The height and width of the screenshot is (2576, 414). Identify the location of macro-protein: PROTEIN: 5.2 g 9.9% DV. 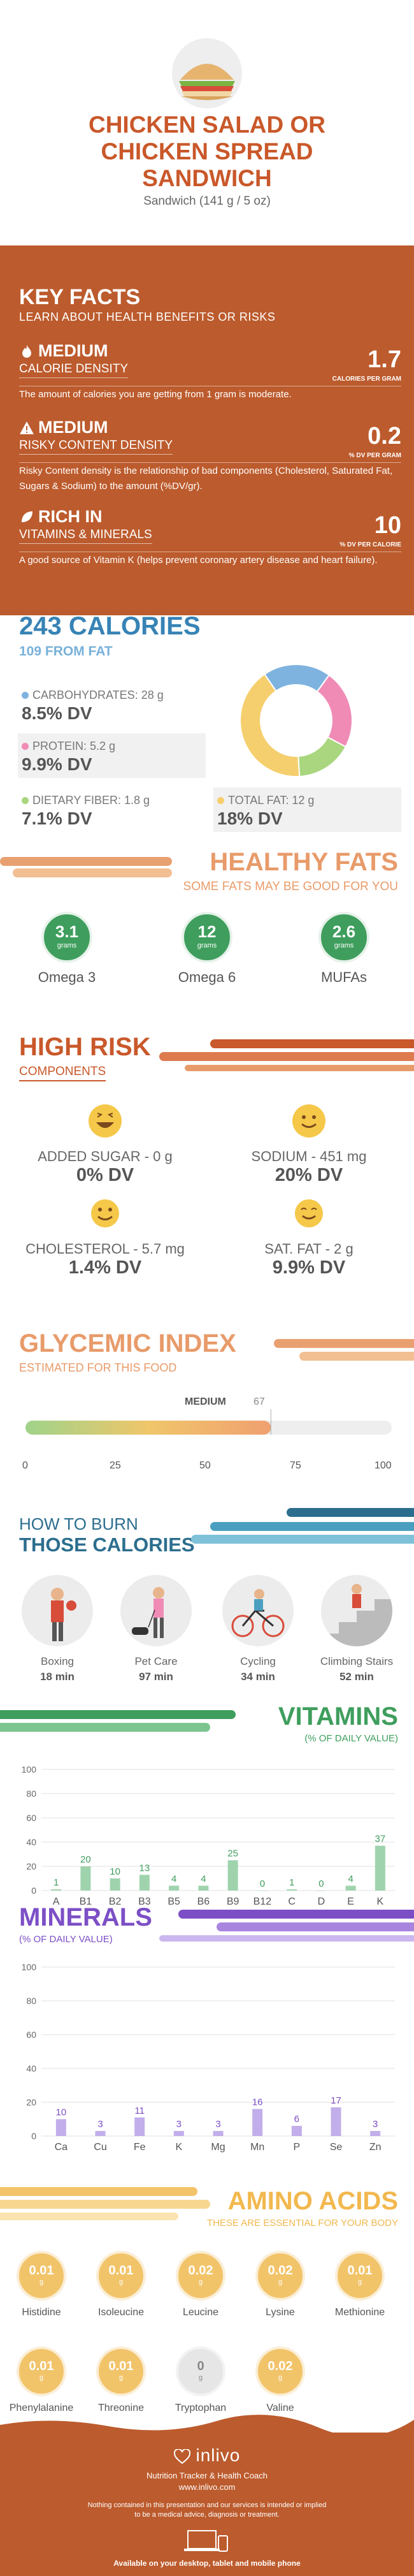
(112, 755).